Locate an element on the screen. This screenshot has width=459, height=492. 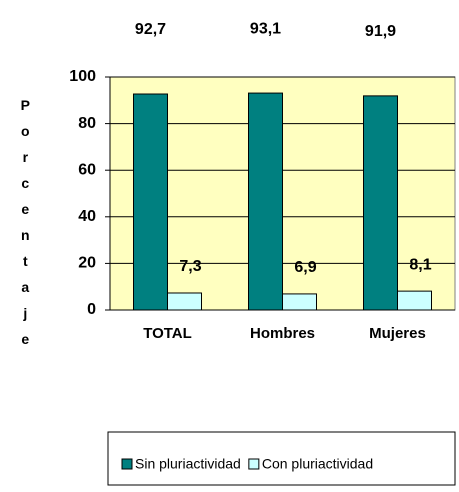
y-axis-label: Porcentaje is located at coordinates (25, 227).